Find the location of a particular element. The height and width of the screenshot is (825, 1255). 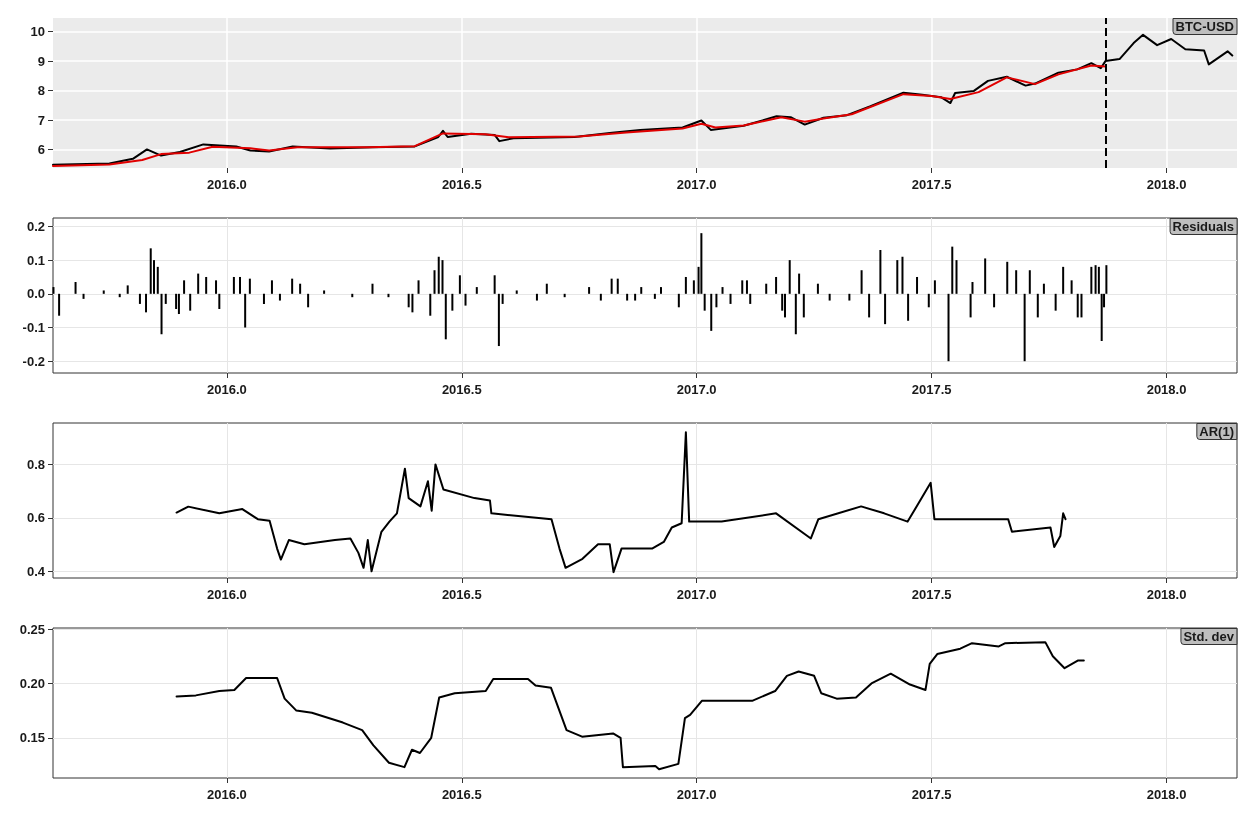

chart-title: Residuals is located at coordinates (1203, 226).